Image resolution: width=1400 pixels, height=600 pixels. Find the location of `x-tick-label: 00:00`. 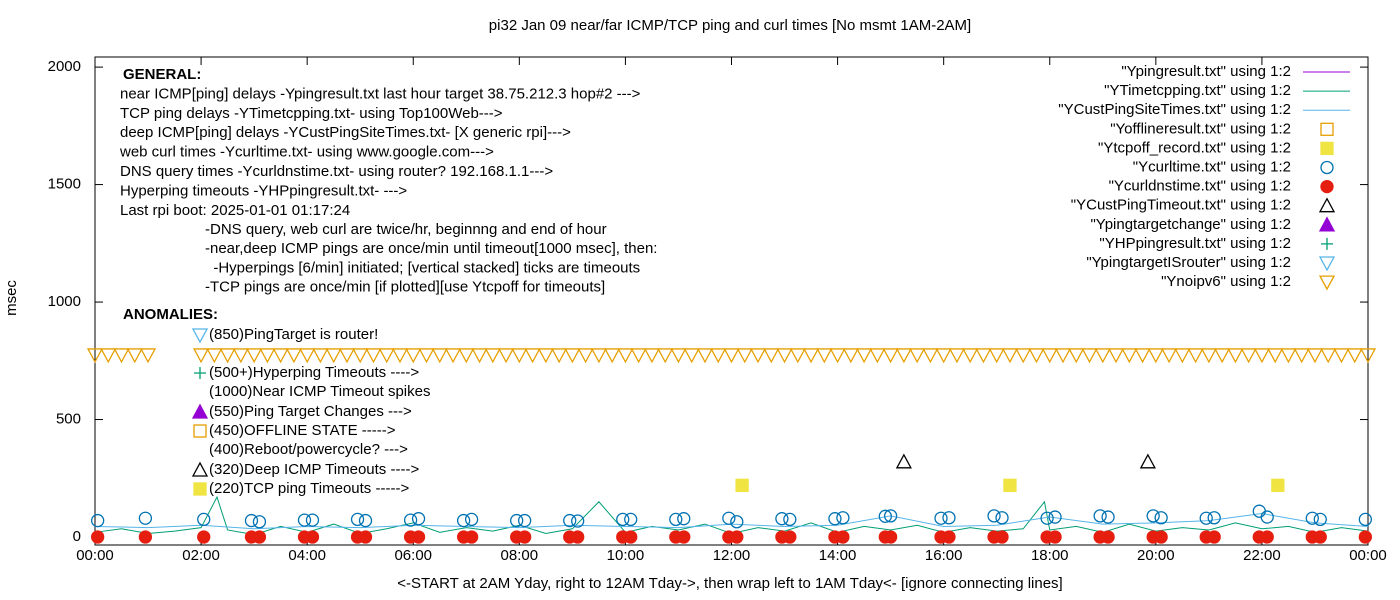

x-tick-label: 00:00 is located at coordinates (95, 555).